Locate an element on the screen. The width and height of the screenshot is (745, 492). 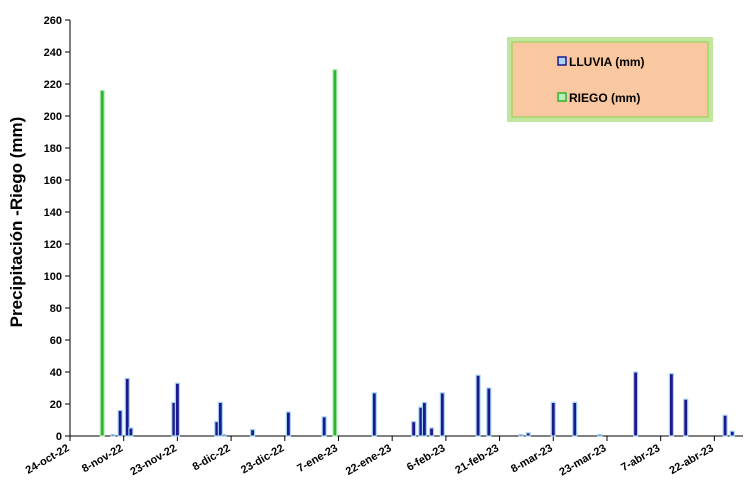
y-tick-label: 80 is located at coordinates (56, 309).